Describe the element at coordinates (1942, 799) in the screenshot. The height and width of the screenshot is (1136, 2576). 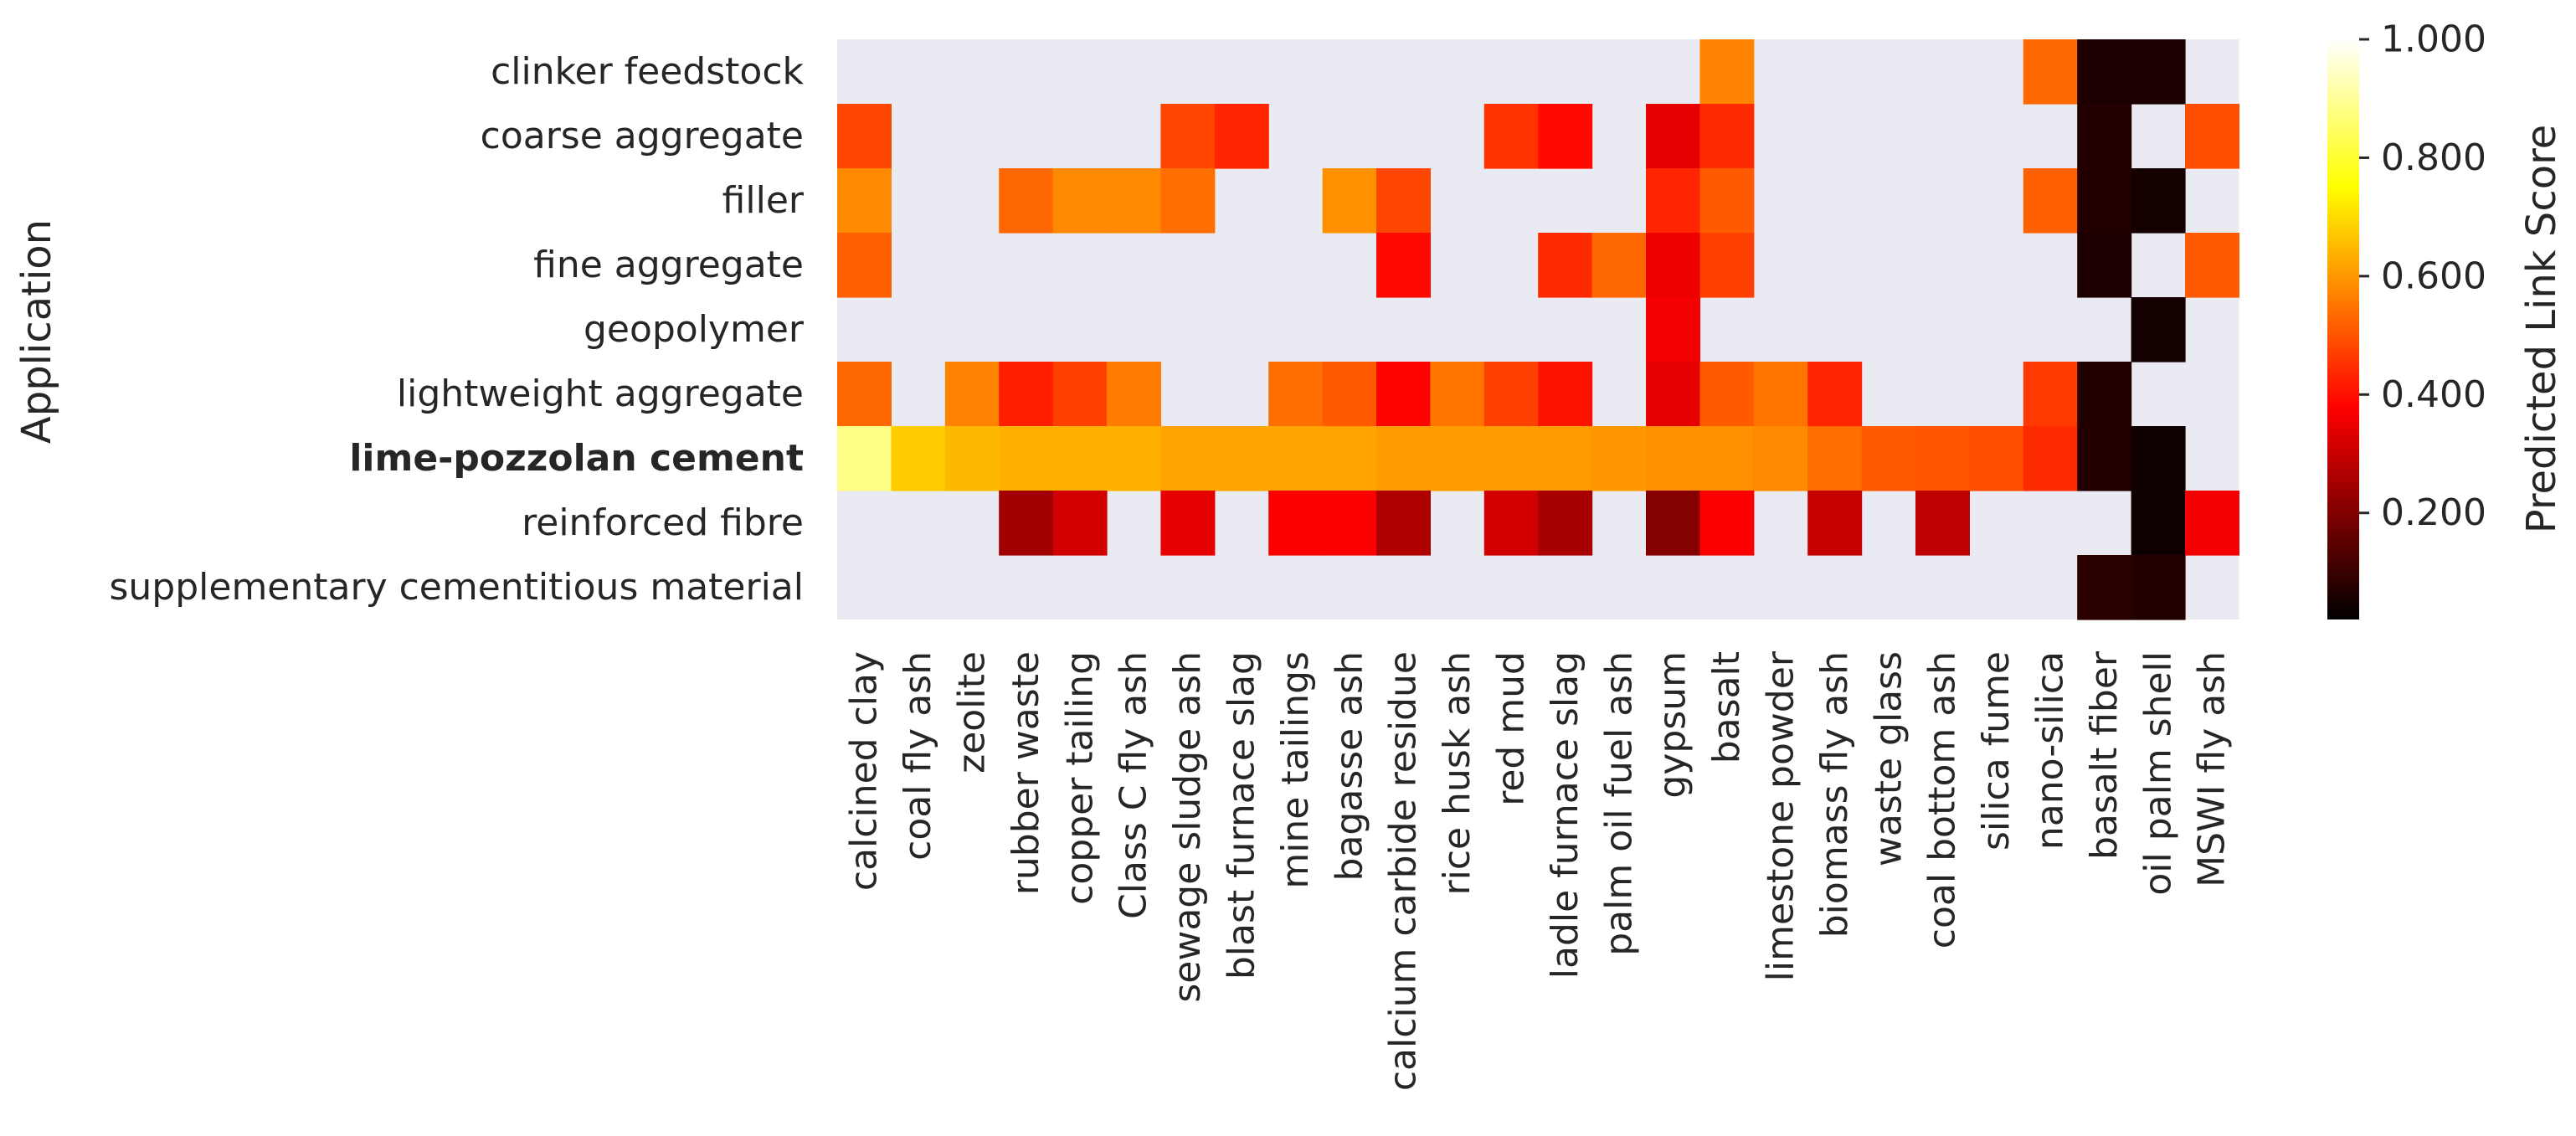
I see `x-tick-label-coal-bottom-ash: coal bottom ash` at that location.